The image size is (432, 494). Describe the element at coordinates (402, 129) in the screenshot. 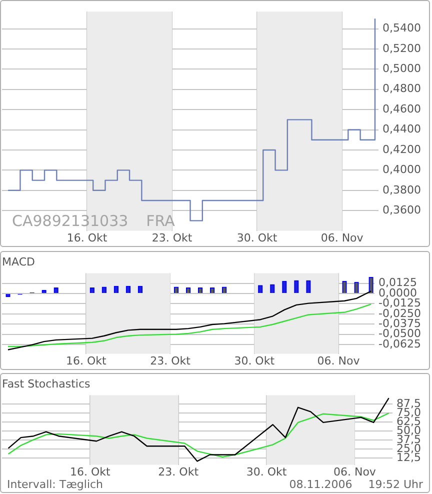

I see `y-tick-label: 0,4400` at that location.